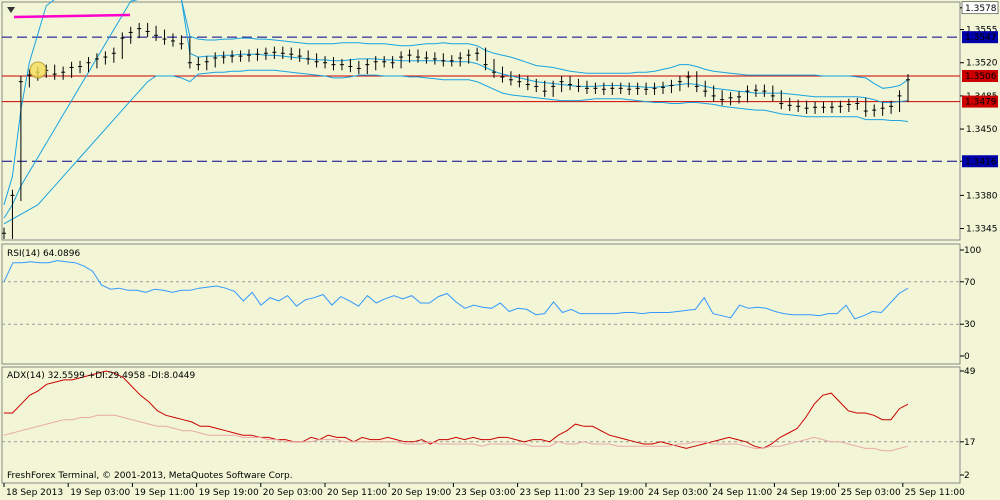  I want to click on price-tick-label: 1.3450, so click(982, 130).